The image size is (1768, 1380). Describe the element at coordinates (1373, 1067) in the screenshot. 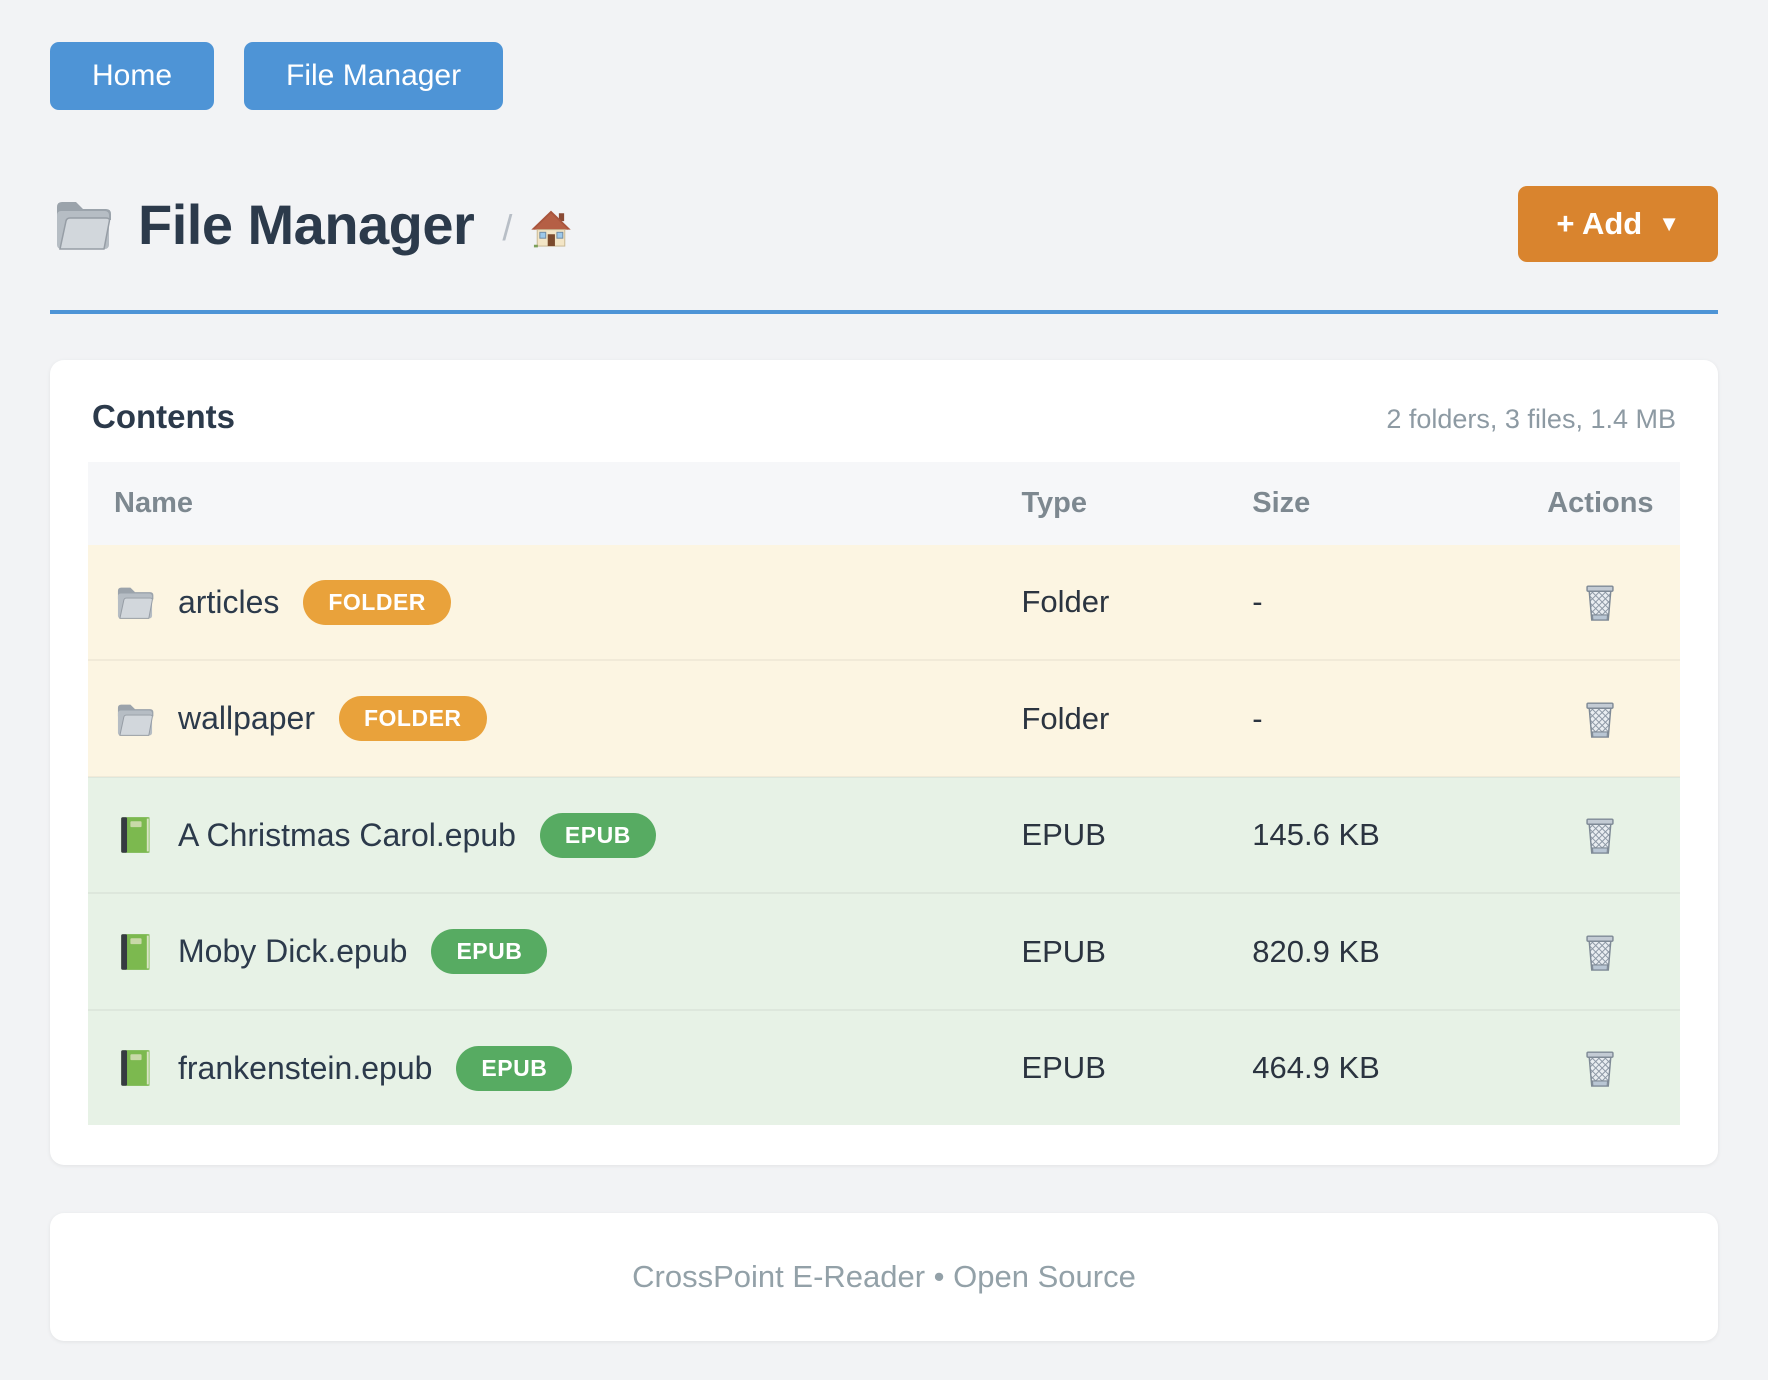

I see `item-size: 464.9 KB` at that location.